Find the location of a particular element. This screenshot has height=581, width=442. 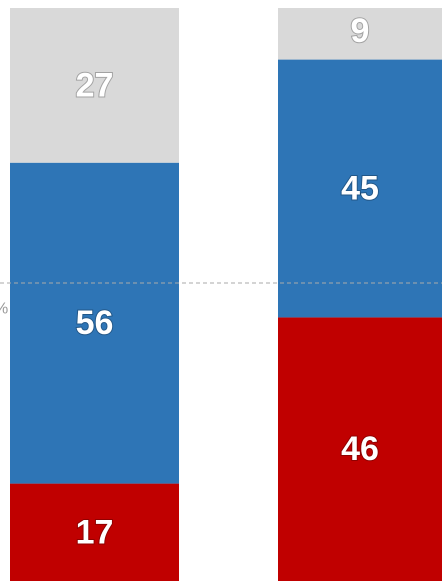

value-label: 56 is located at coordinates (95, 323).